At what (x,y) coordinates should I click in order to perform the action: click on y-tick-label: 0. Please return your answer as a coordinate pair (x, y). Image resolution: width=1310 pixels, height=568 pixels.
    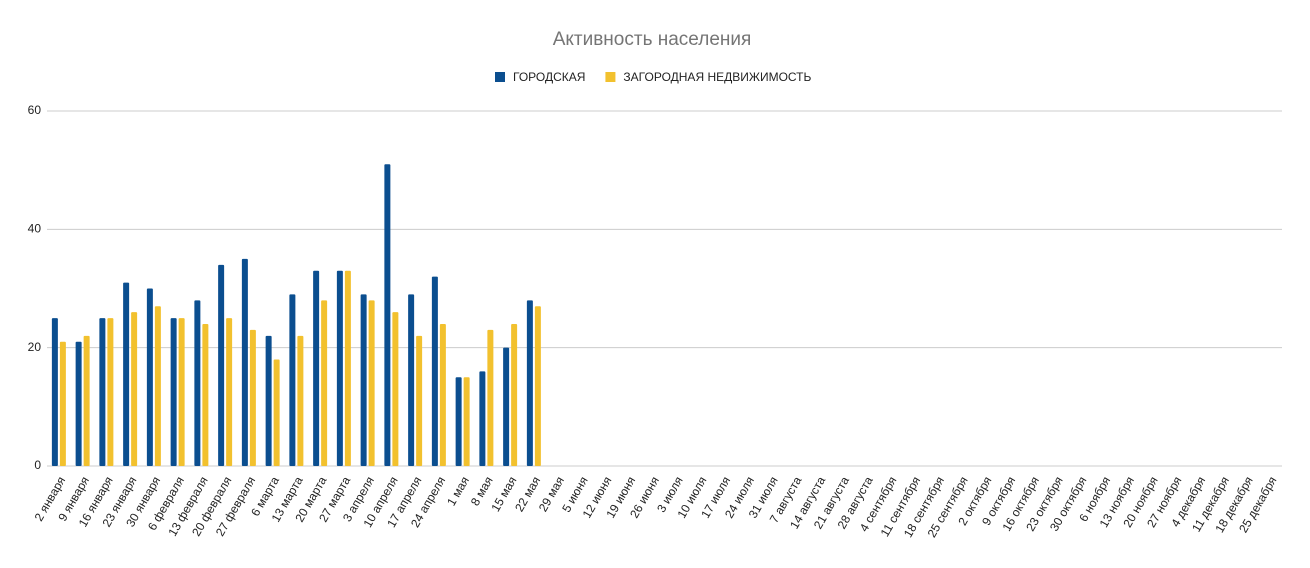
    Looking at the image, I should click on (37, 465).